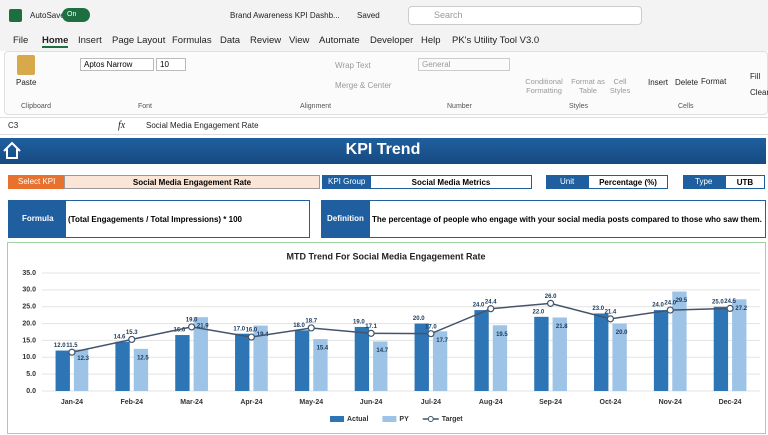 The height and width of the screenshot is (435, 768). What do you see at coordinates (611, 312) in the screenshot?
I see `data-label: 21.4` at bounding box center [611, 312].